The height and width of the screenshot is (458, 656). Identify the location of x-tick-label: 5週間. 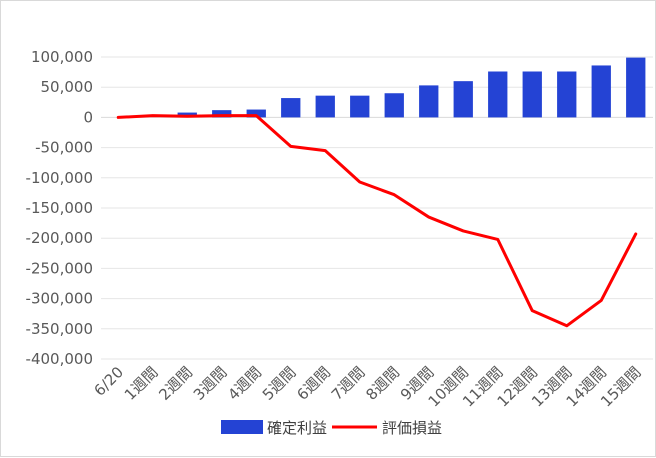
(279, 383).